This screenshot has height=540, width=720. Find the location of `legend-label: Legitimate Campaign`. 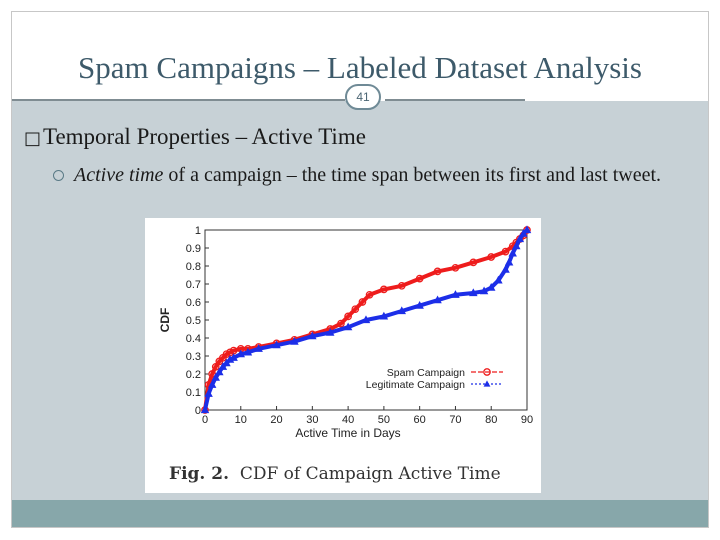

legend-label: Legitimate Campaign is located at coordinates (415, 385).